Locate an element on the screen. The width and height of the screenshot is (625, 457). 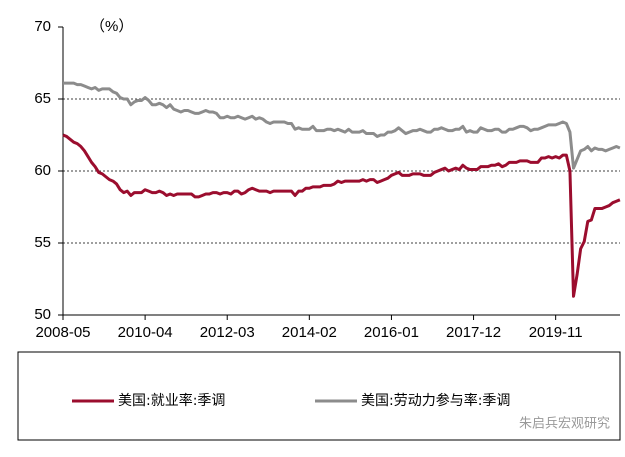
y-tick-label: 55 is located at coordinates (42, 242).